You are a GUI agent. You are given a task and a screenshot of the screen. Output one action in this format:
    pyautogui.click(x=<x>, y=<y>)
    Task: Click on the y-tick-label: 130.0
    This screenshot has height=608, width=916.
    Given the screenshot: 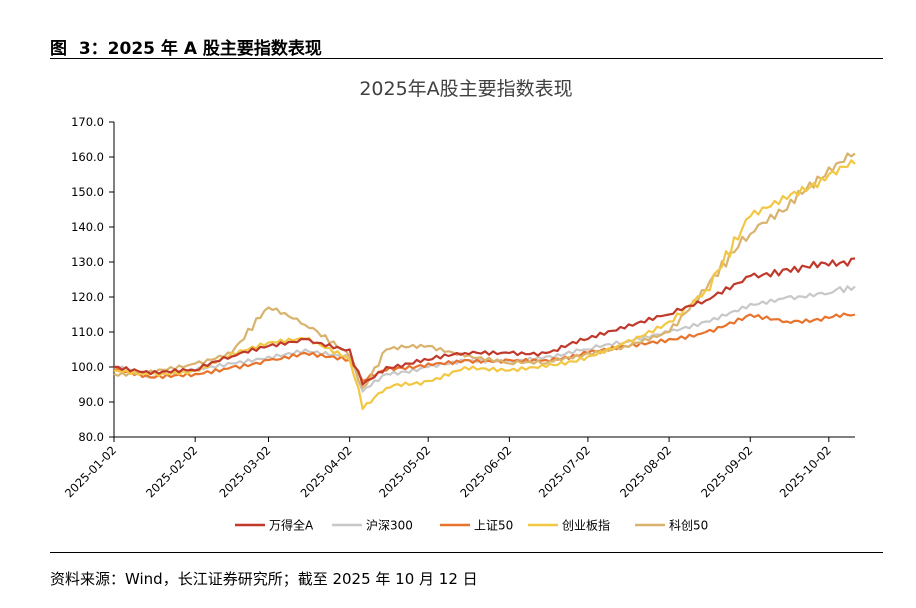 What is the action you would take?
    pyautogui.click(x=87, y=262)
    